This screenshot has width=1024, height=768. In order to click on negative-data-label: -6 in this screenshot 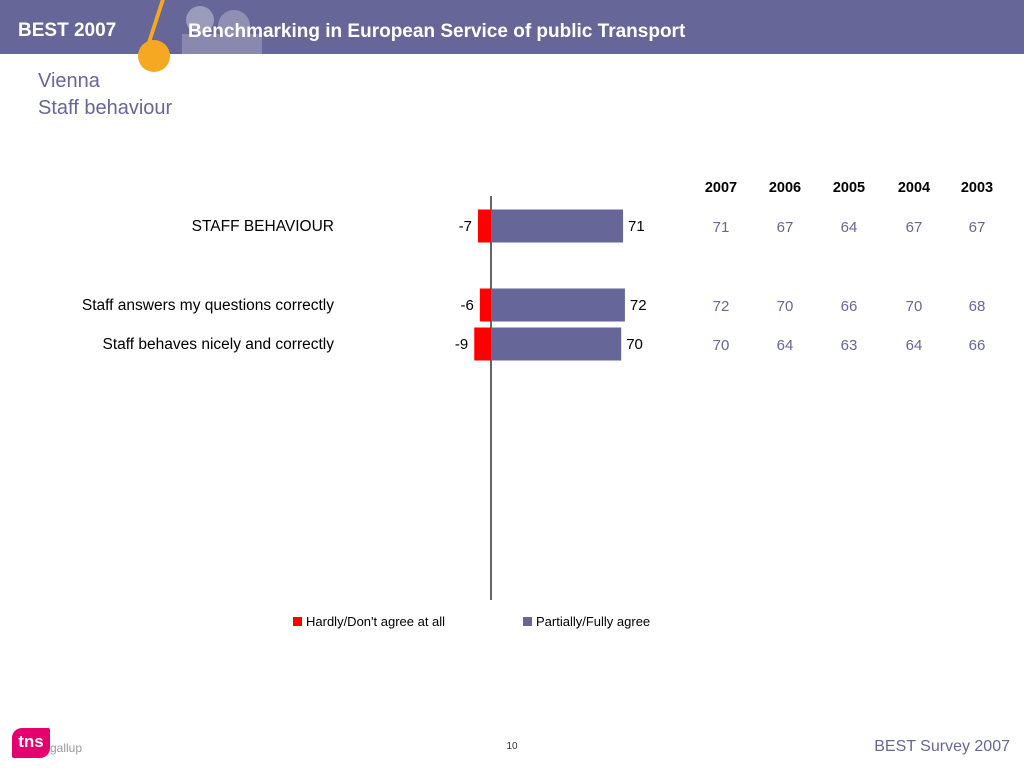, I will do `click(467, 305)`.